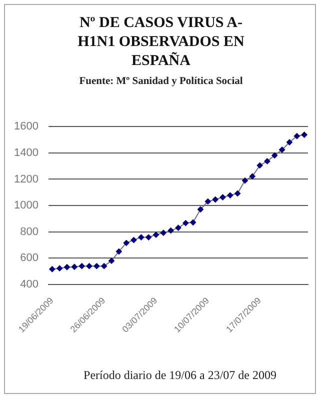 The height and width of the screenshot is (400, 322). What do you see at coordinates (161, 81) in the screenshot?
I see `chart-subtitle: Fuente: Mº Sanidad y Política Social` at bounding box center [161, 81].